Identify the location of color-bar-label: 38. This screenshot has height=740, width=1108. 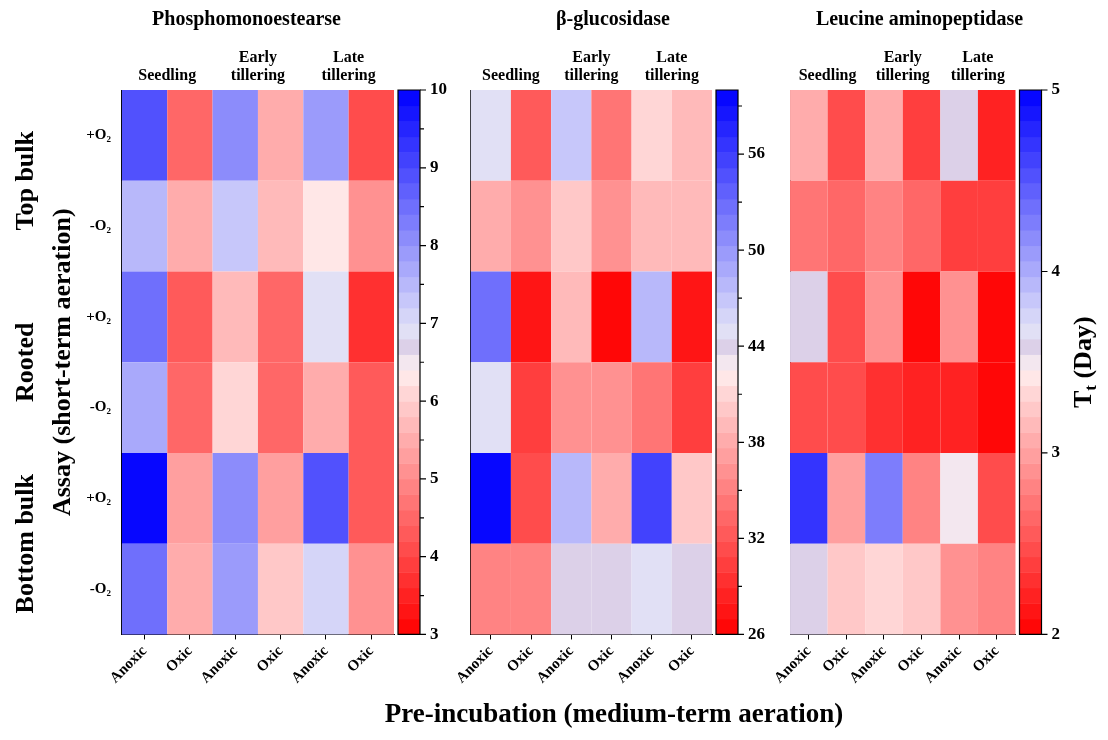
(756, 441).